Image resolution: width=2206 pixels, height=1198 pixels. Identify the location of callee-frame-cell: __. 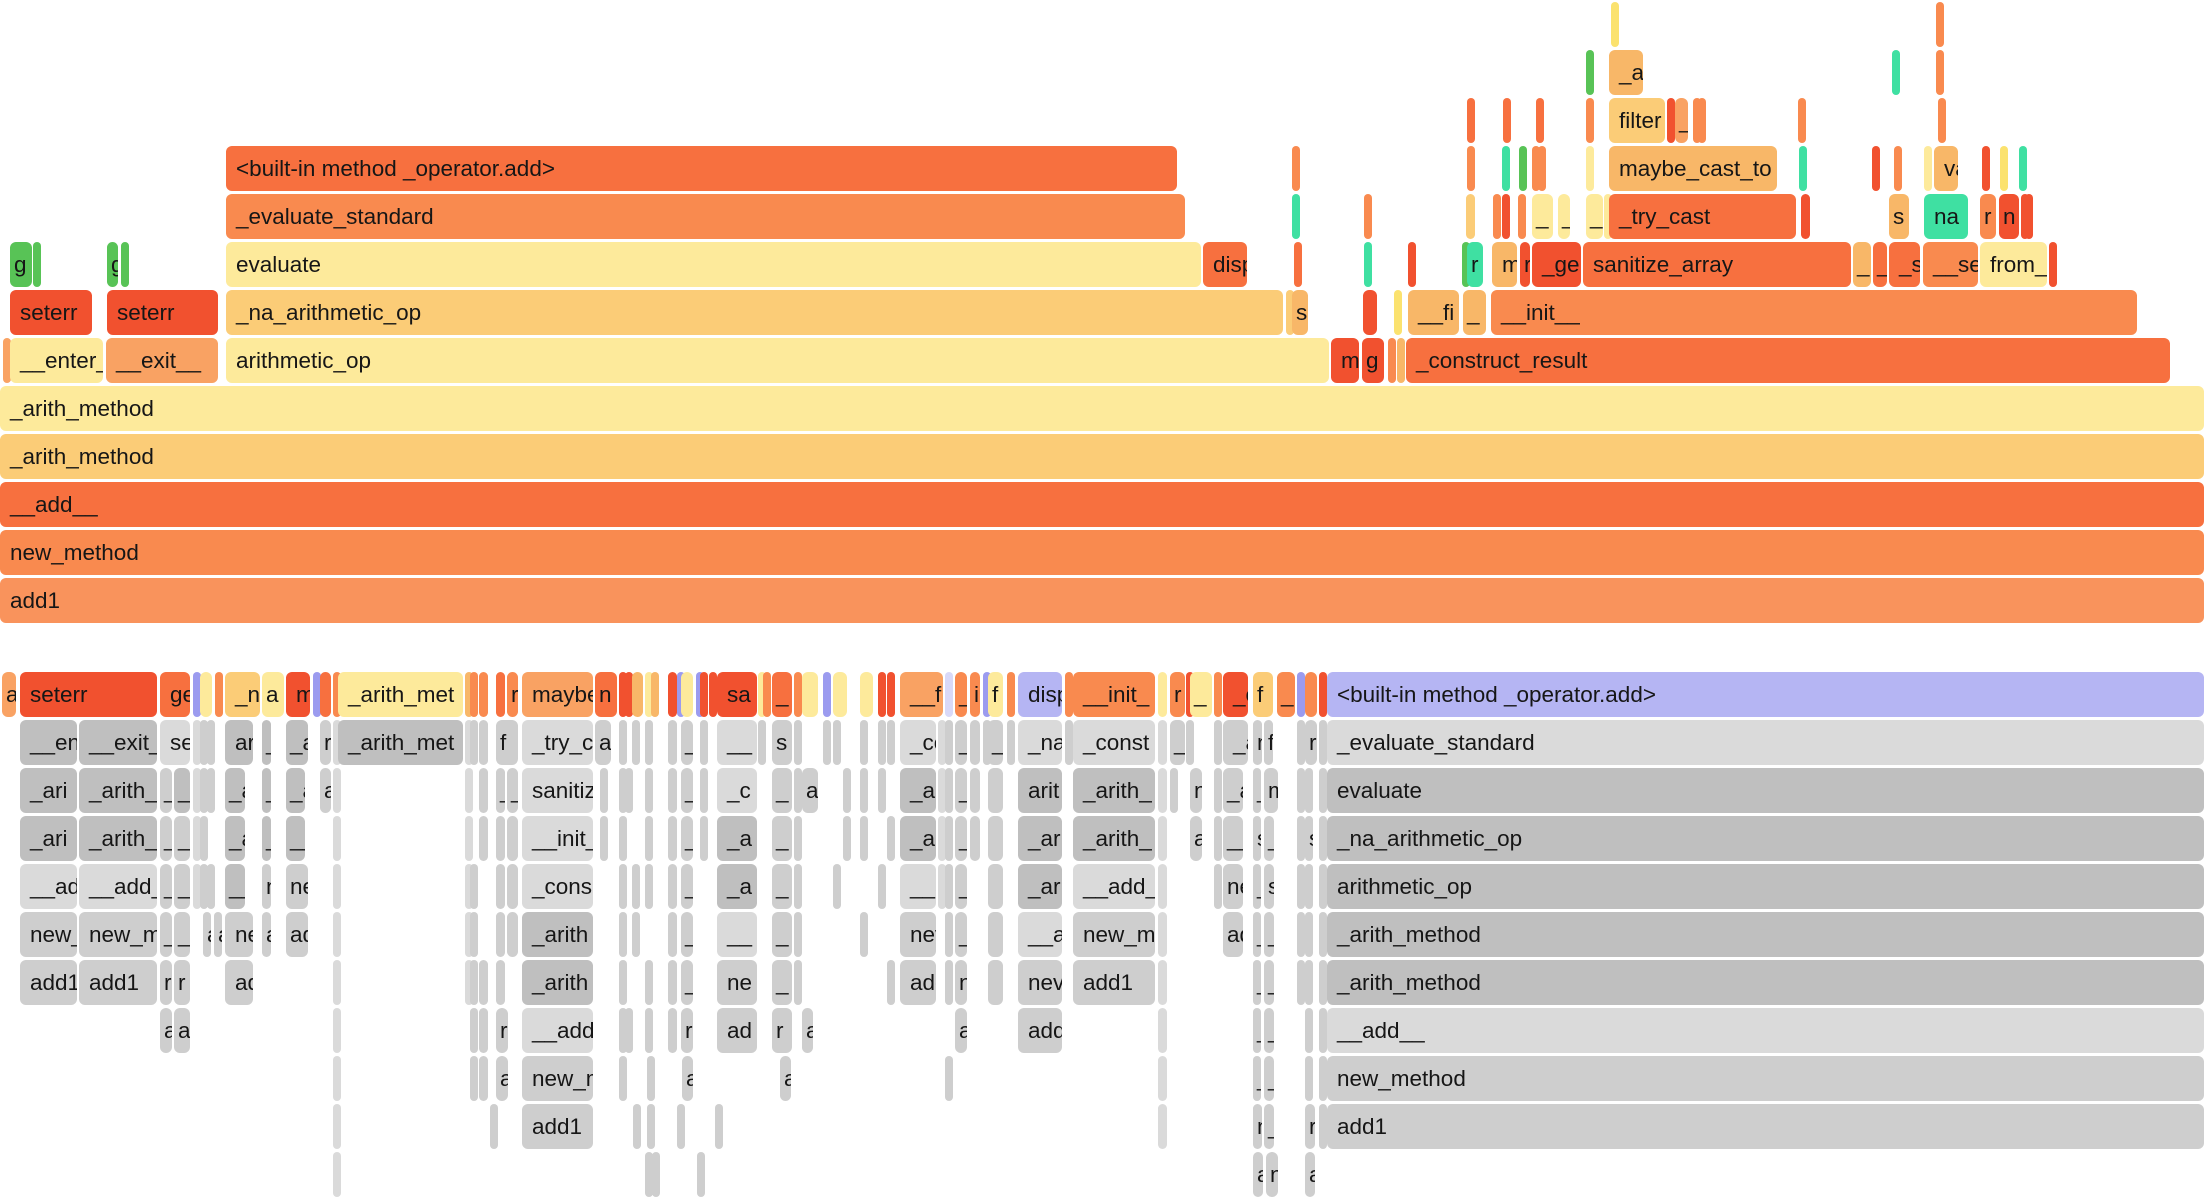
(295, 838).